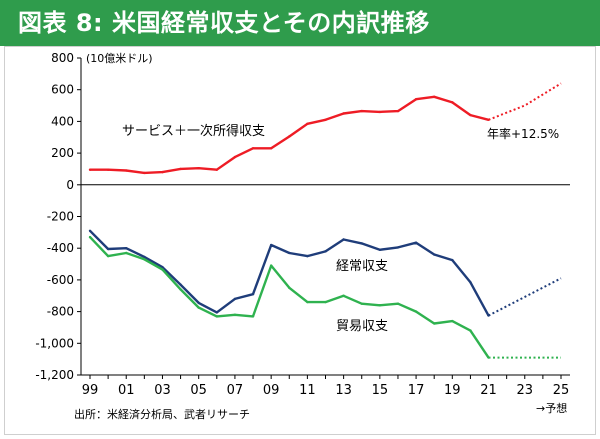 The width and height of the screenshot is (600, 439). Describe the element at coordinates (326, 386) in the screenshot. I see `x-axis-ticks: 99 01 03 05 07 09 11 13 15 17 19 21 23 25` at that location.